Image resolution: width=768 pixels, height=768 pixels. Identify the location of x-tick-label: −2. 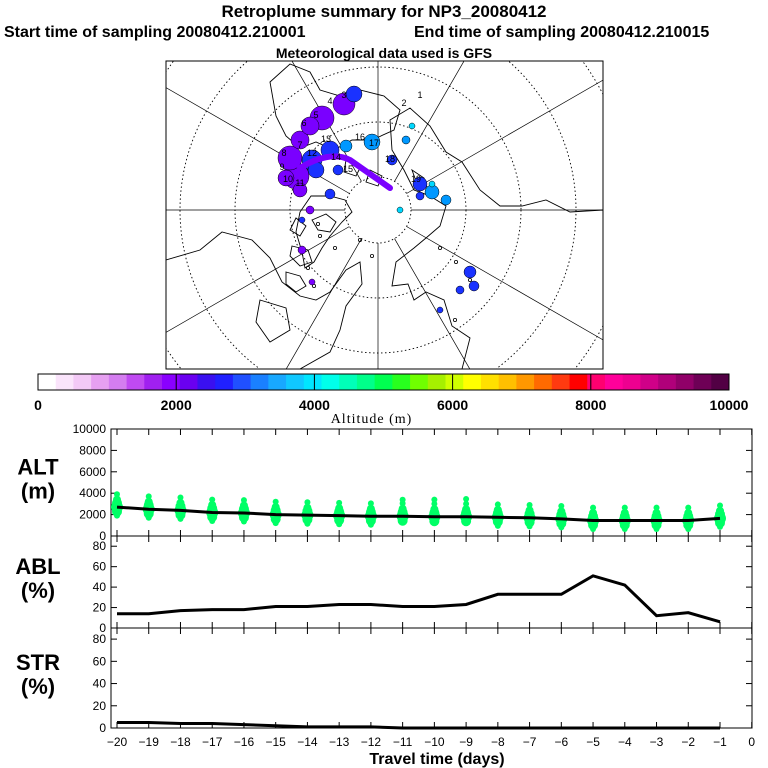
(688, 742).